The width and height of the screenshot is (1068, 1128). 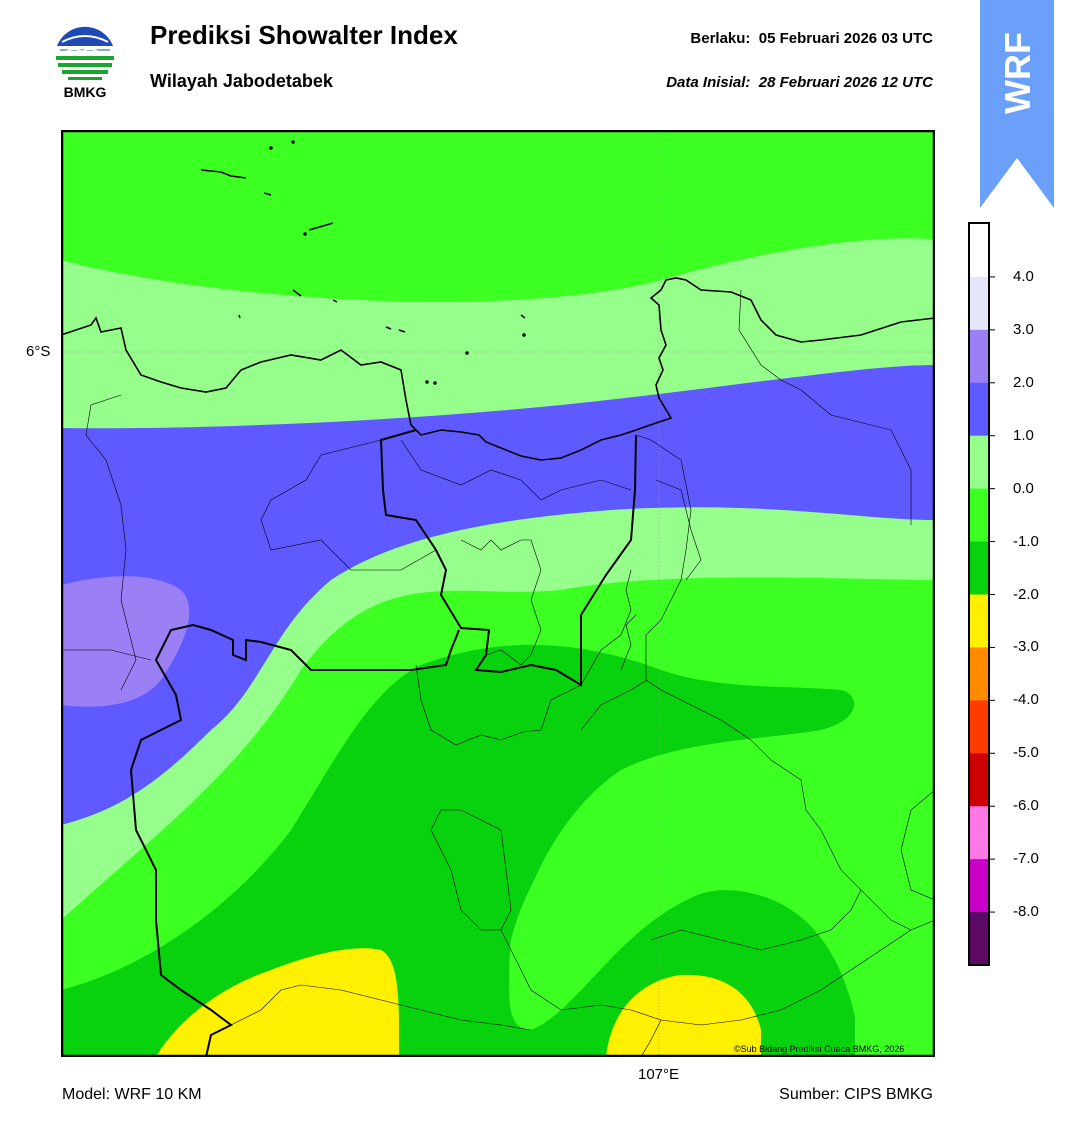 I want to click on model-label: Model: WRF 10 KM, so click(x=132, y=1094).